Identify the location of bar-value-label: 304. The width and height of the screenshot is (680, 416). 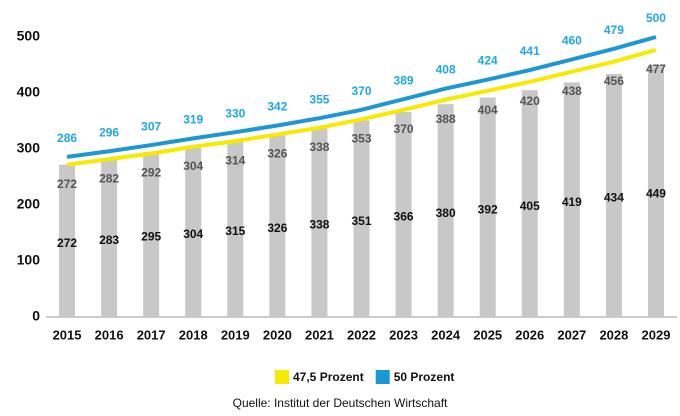
(193, 234).